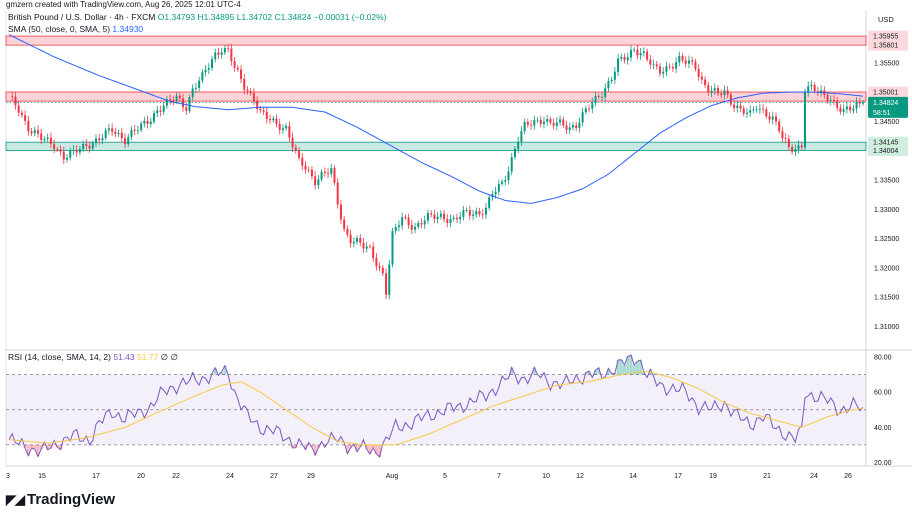  What do you see at coordinates (436, 96) in the screenshot?
I see `resistance-zone` at bounding box center [436, 96].